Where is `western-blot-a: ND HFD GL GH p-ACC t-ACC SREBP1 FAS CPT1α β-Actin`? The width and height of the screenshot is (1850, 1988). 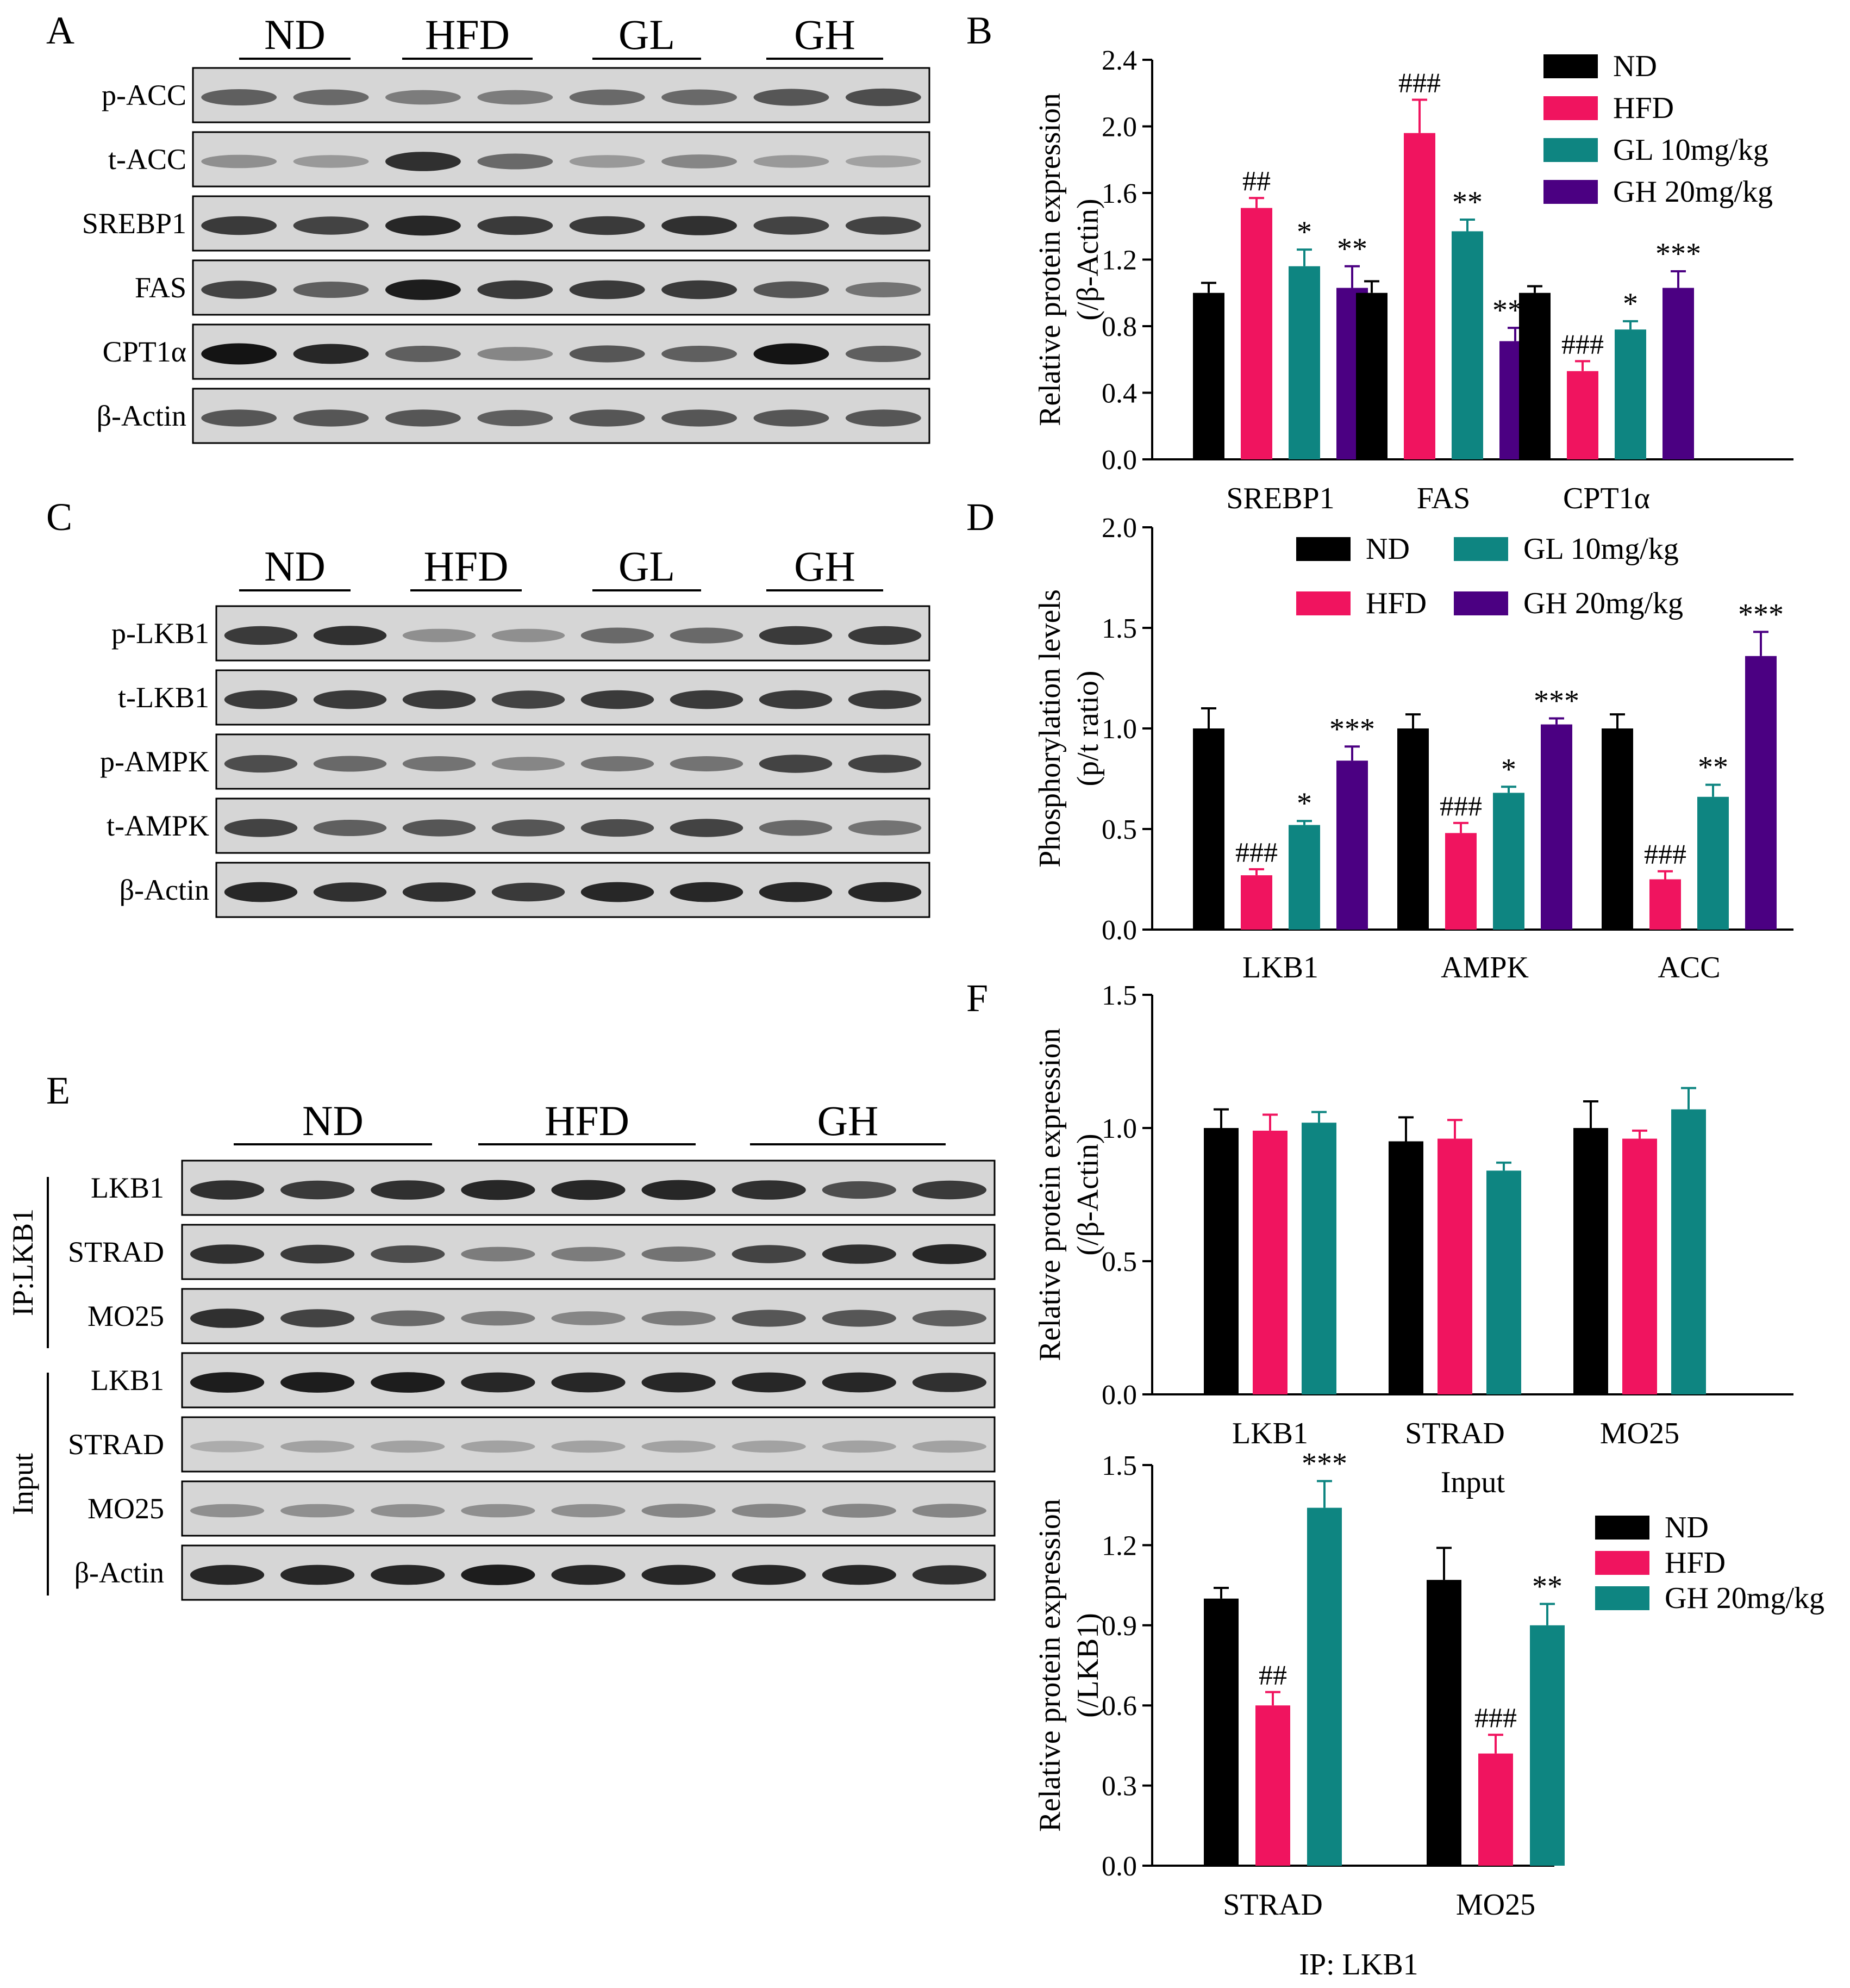 western-blot-a: ND HFD GL GH p-ACC t-ACC SREBP1 FAS CPT1α β-Actin is located at coordinates (506, 227).